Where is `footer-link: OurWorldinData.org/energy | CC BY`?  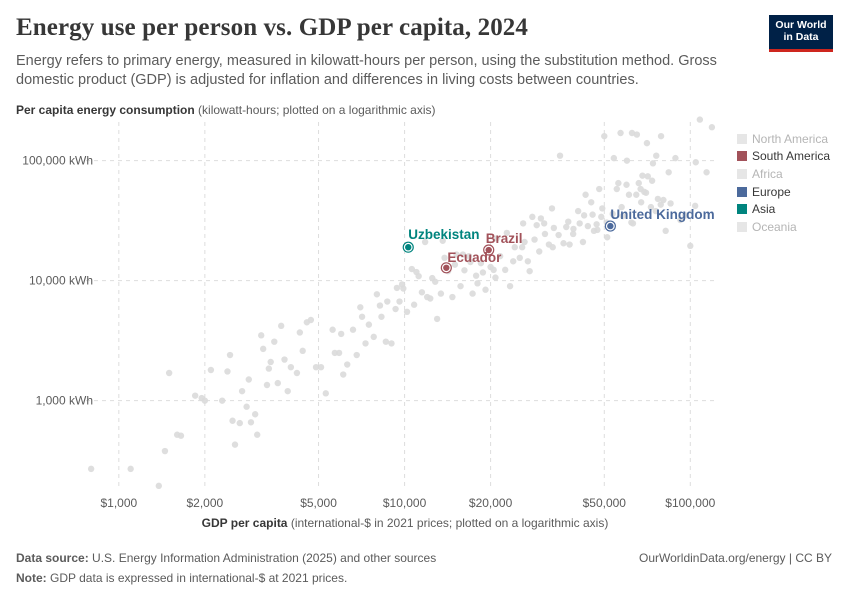
footer-link: OurWorldinData.org/energy | CC BY is located at coordinates (735, 558).